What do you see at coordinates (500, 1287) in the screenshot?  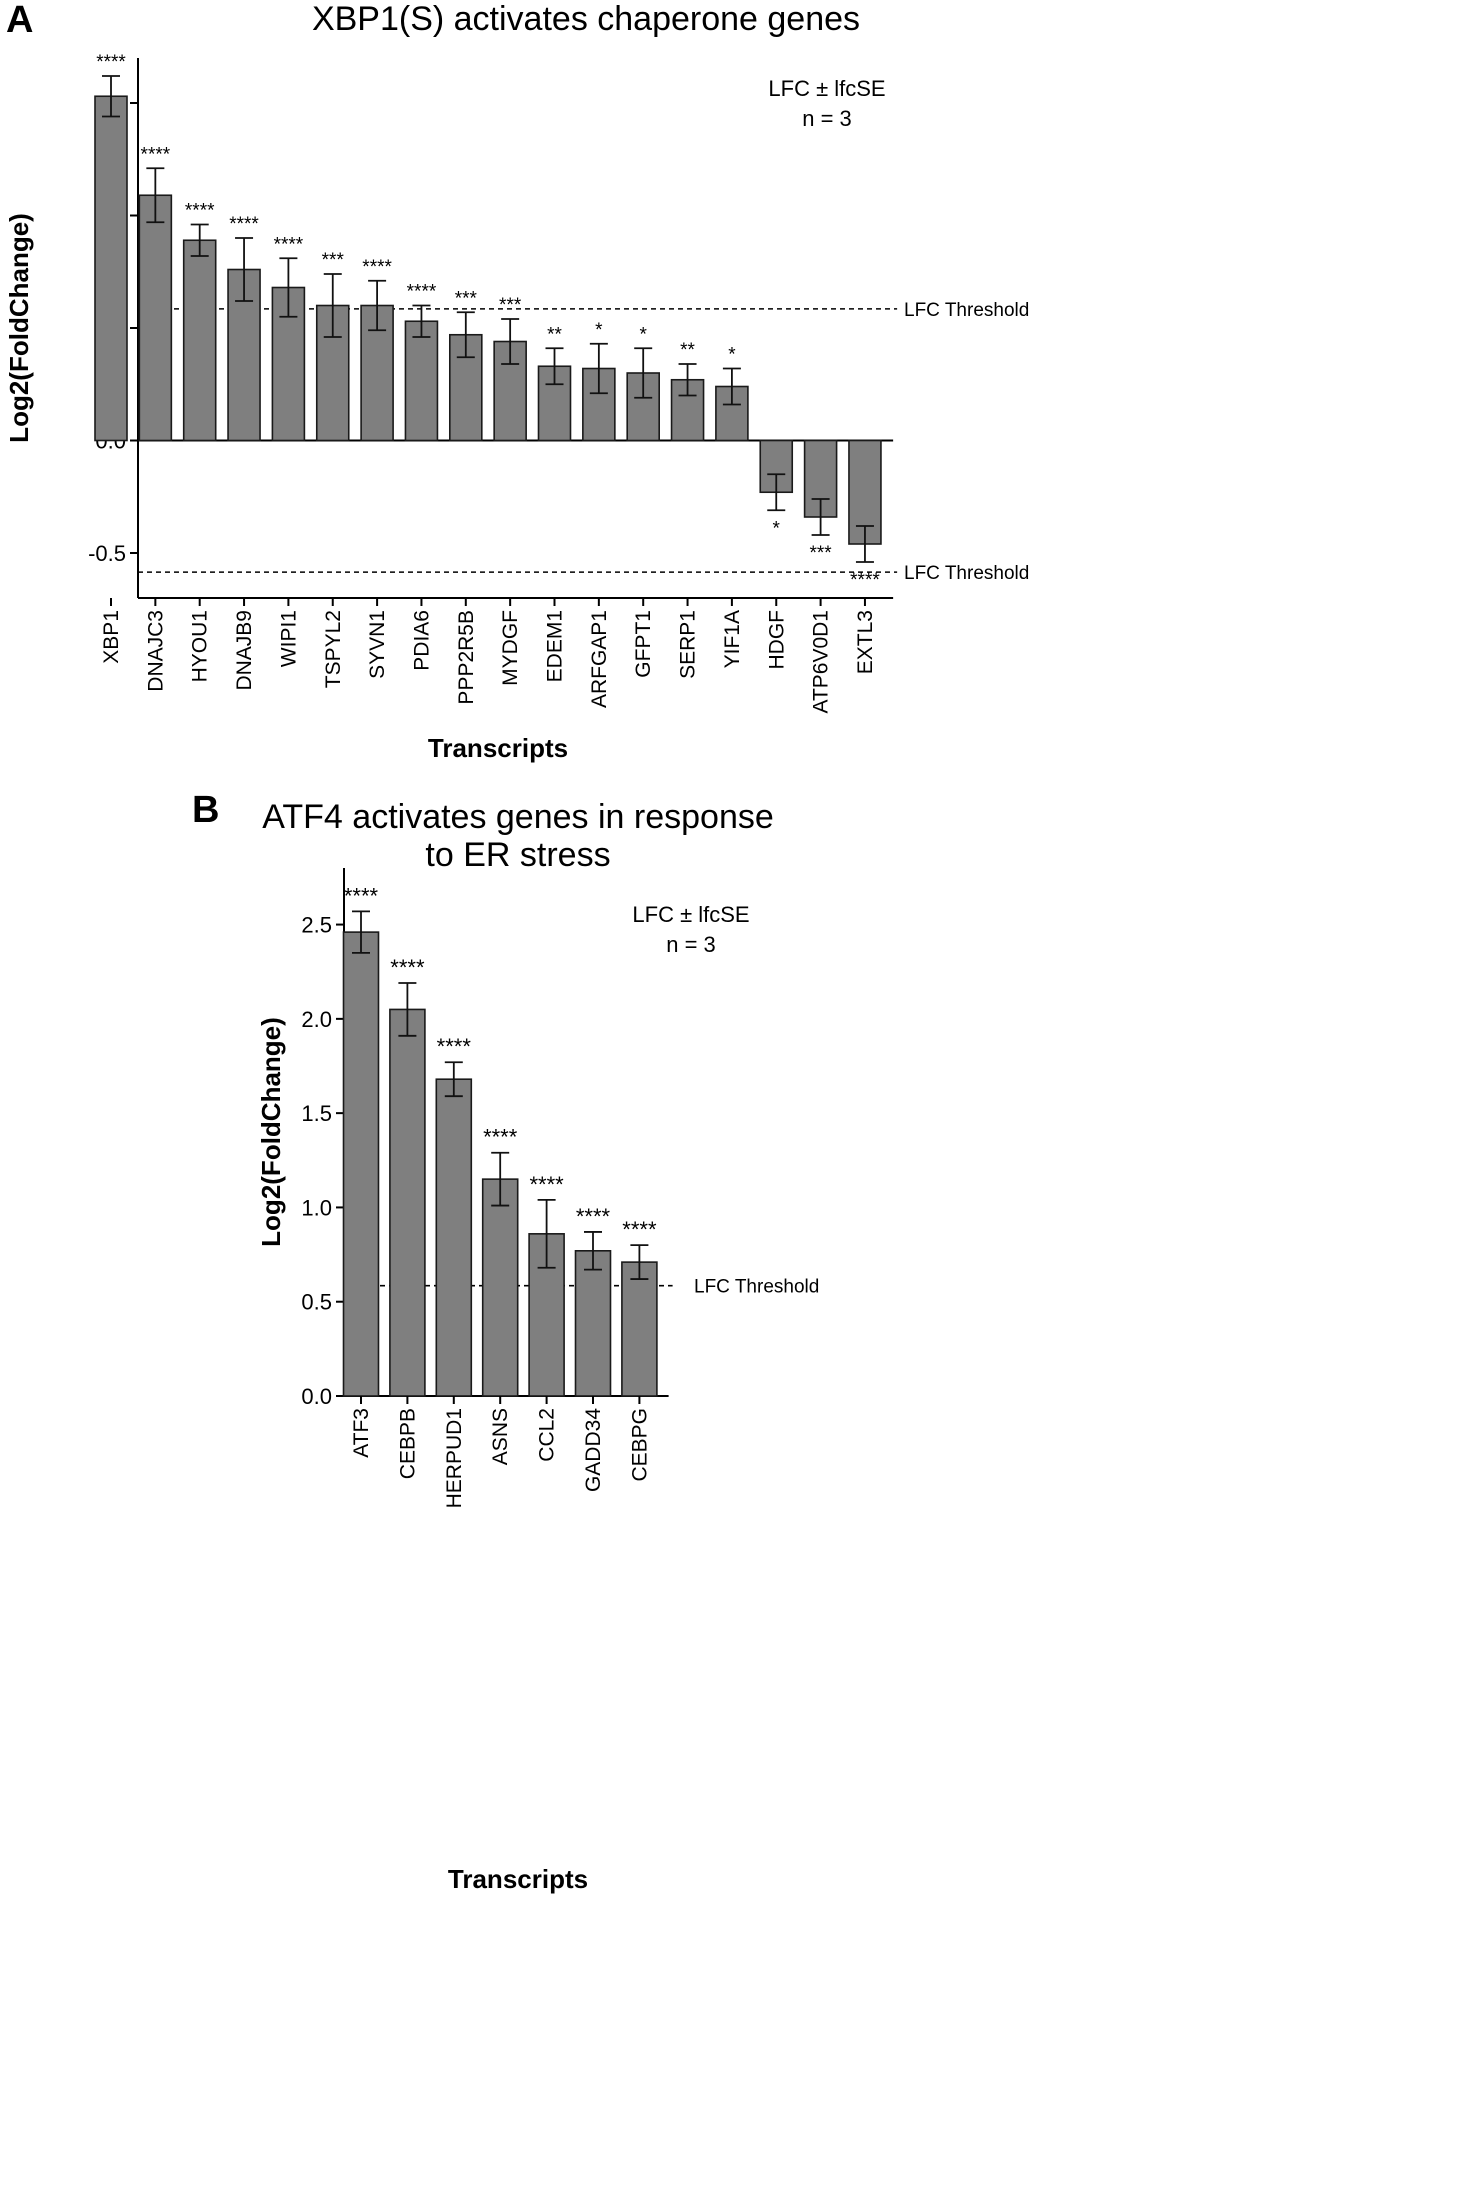 I see `bar-asns` at bounding box center [500, 1287].